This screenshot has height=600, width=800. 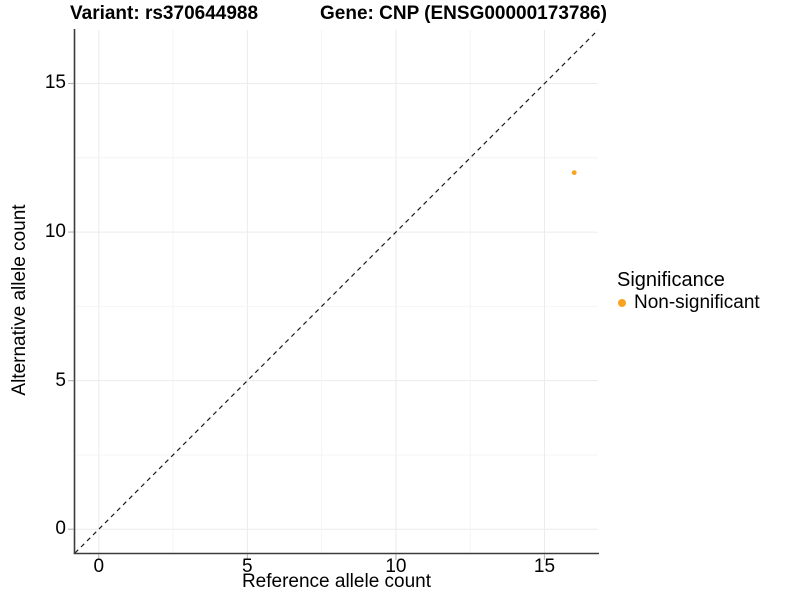 What do you see at coordinates (60, 529) in the screenshot?
I see `y-tick-label: 0` at bounding box center [60, 529].